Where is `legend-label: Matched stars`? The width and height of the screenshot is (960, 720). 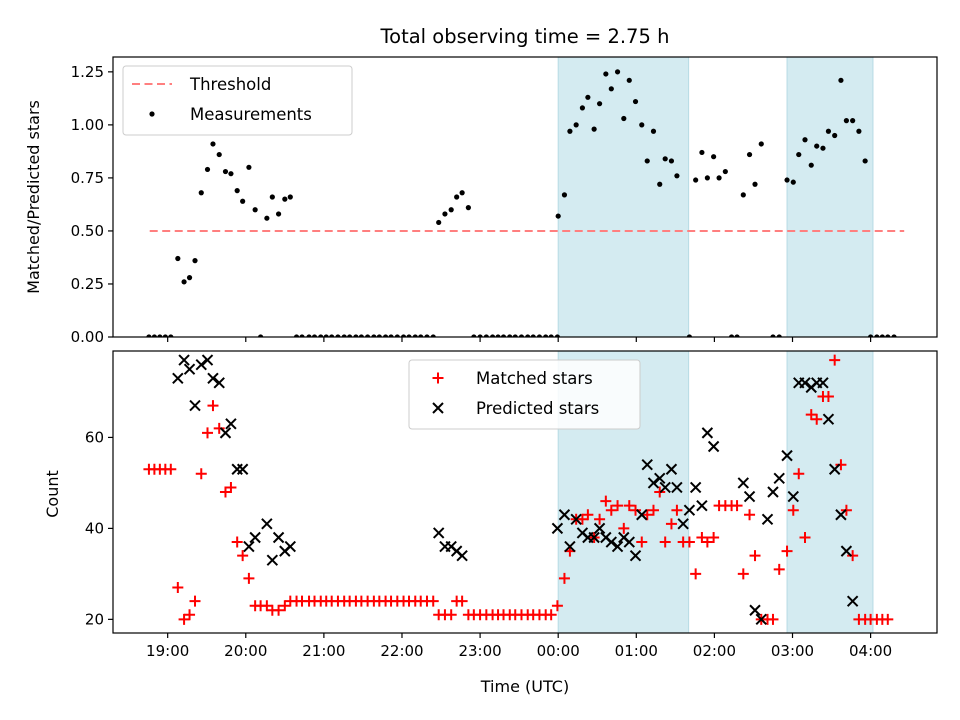 legend-label: Matched stars is located at coordinates (534, 378).